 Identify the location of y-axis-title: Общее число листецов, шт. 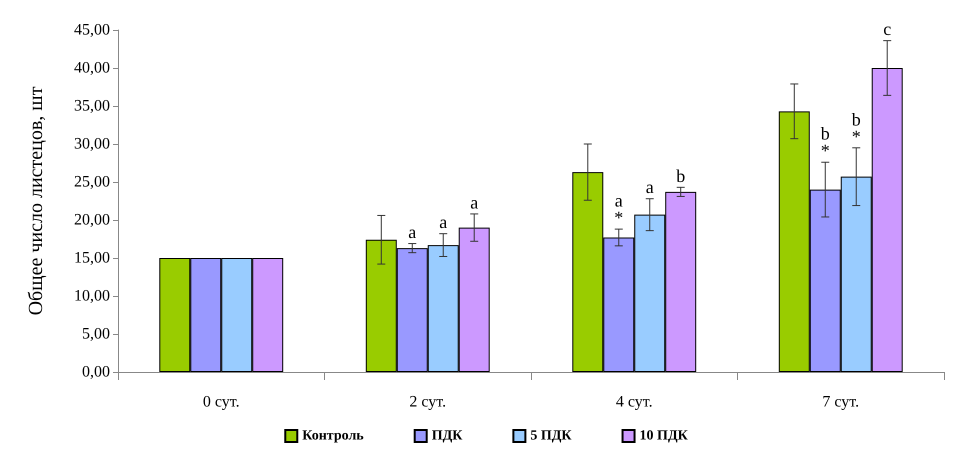
(36, 201).